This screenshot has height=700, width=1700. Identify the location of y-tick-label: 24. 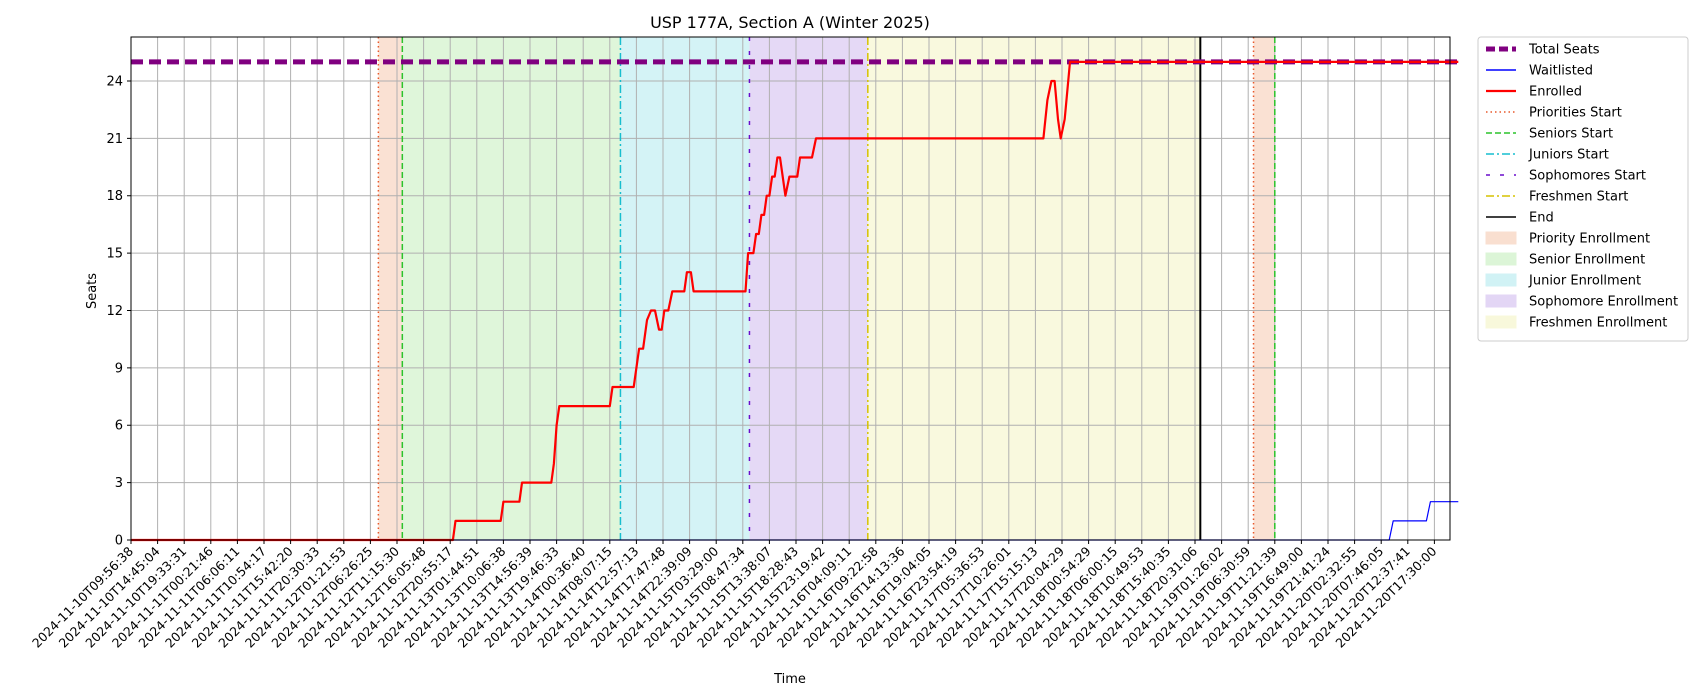
(114, 81).